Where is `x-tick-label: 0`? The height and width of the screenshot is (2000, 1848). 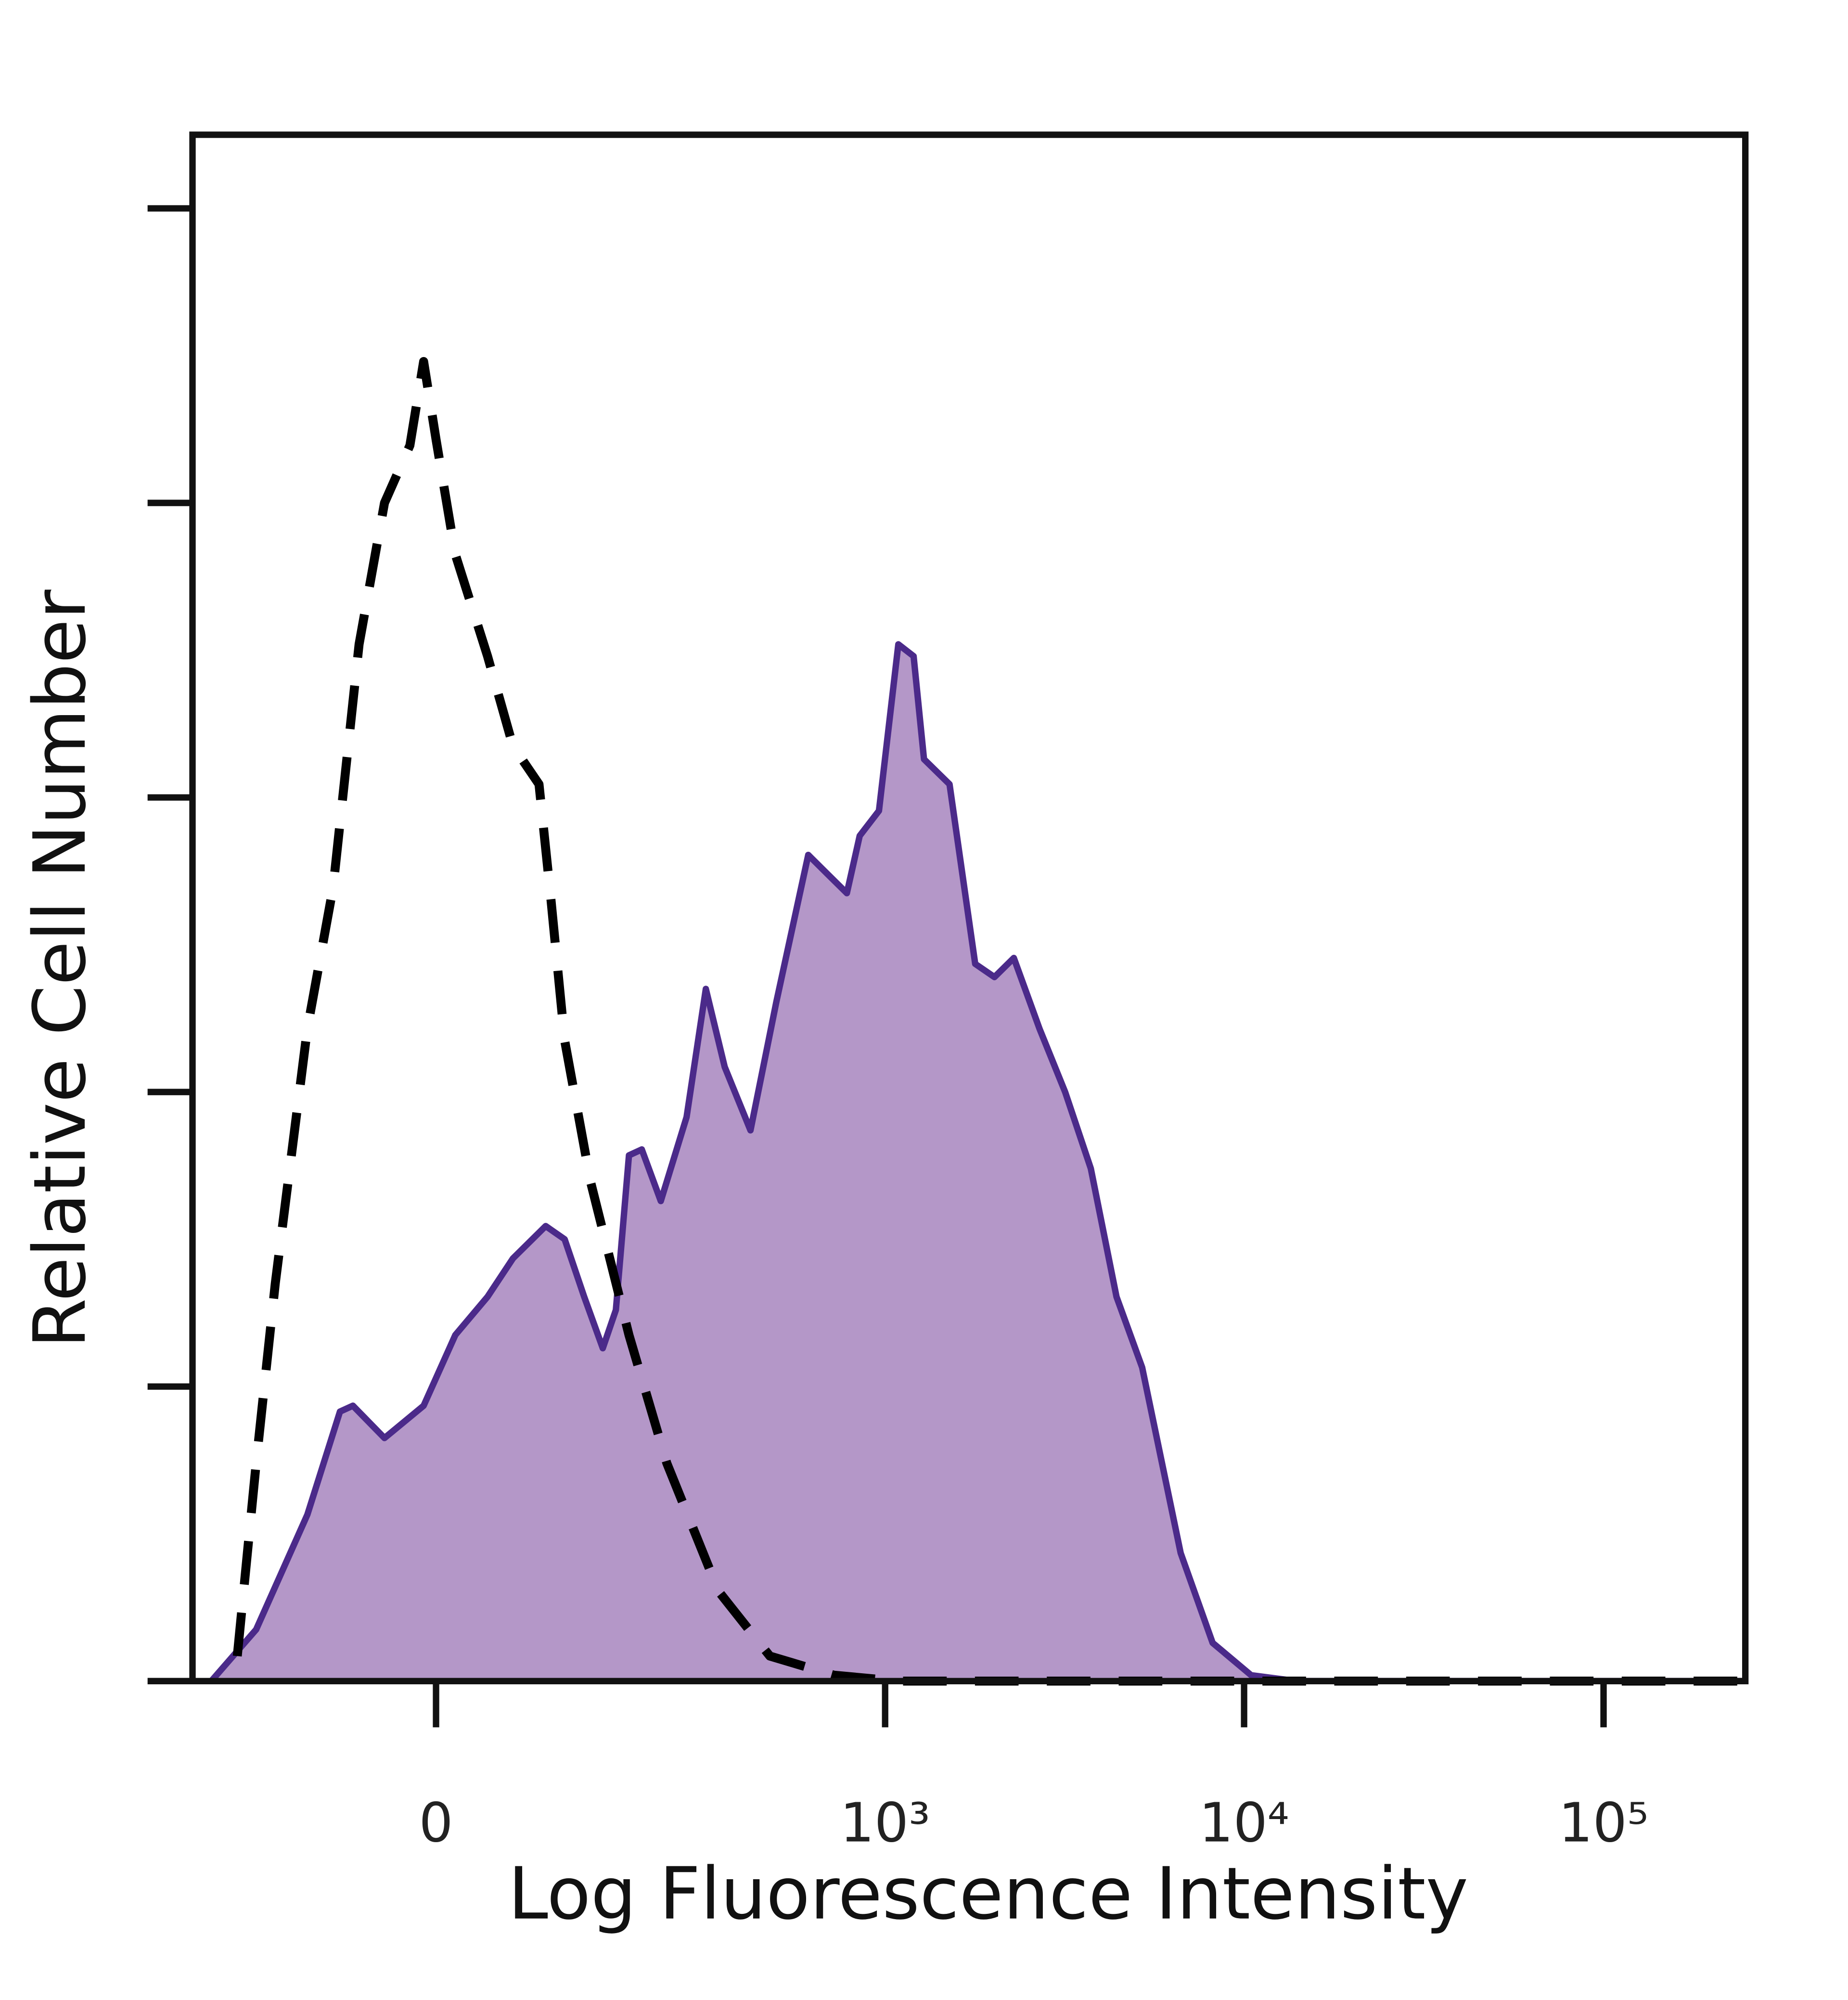
x-tick-label: 0 is located at coordinates (436, 1823).